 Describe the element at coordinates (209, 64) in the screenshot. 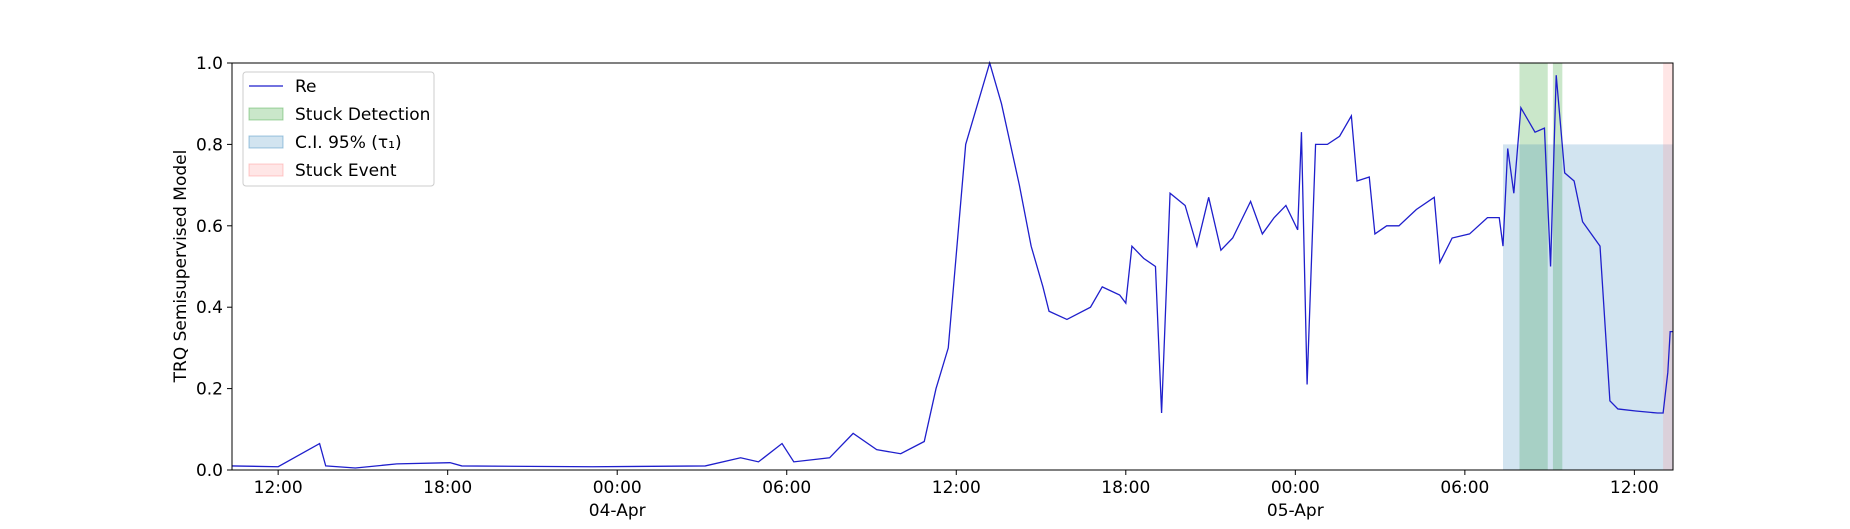

I see `y-tick-label: 1.0` at that location.